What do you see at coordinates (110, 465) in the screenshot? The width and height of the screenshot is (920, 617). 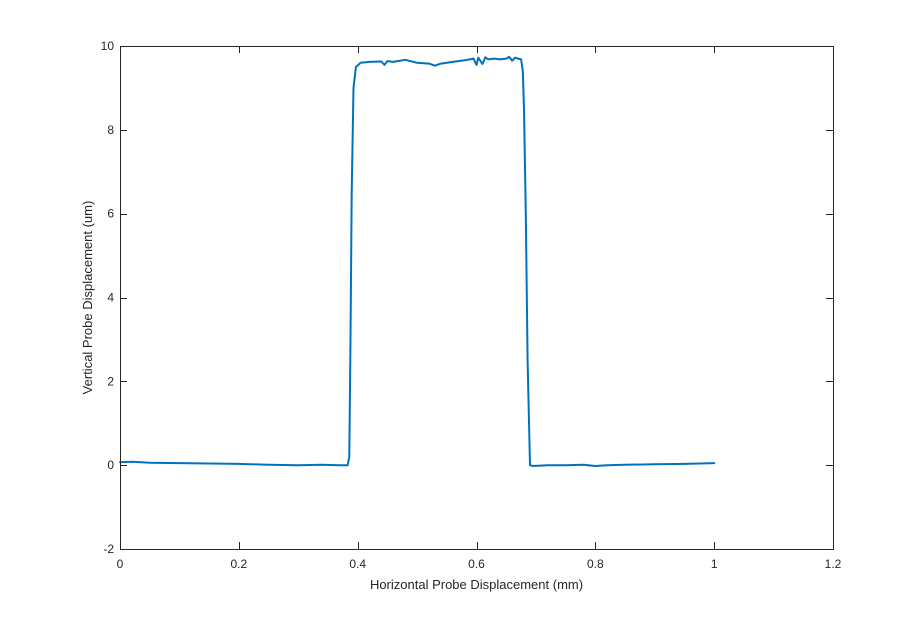 I see `y-tick-label: 0` at bounding box center [110, 465].